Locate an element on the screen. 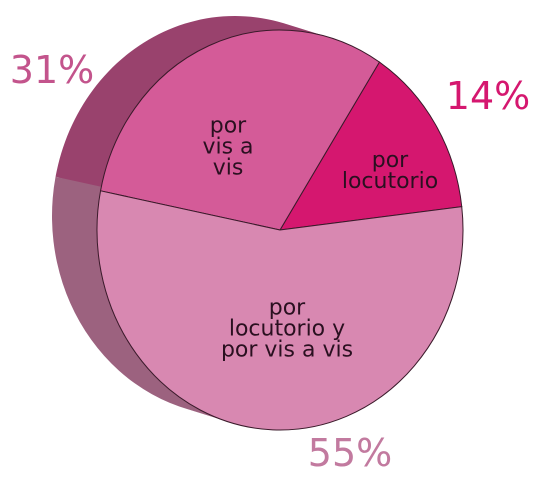  value-label: 14% is located at coordinates (488, 96).